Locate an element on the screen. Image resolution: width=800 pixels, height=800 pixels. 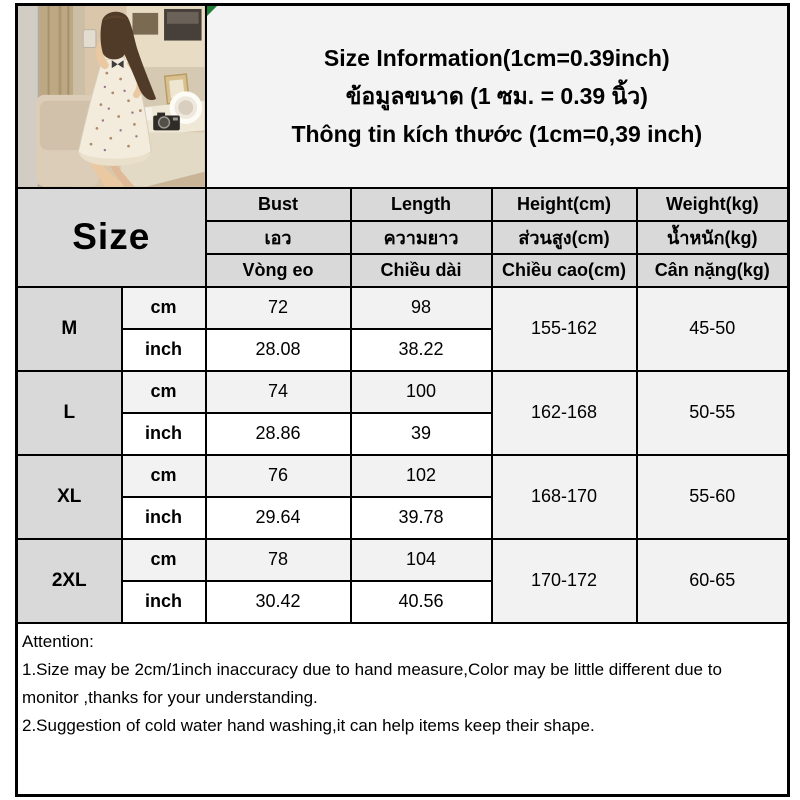
header-weight-en: Weight(kg) is located at coordinates (712, 204).